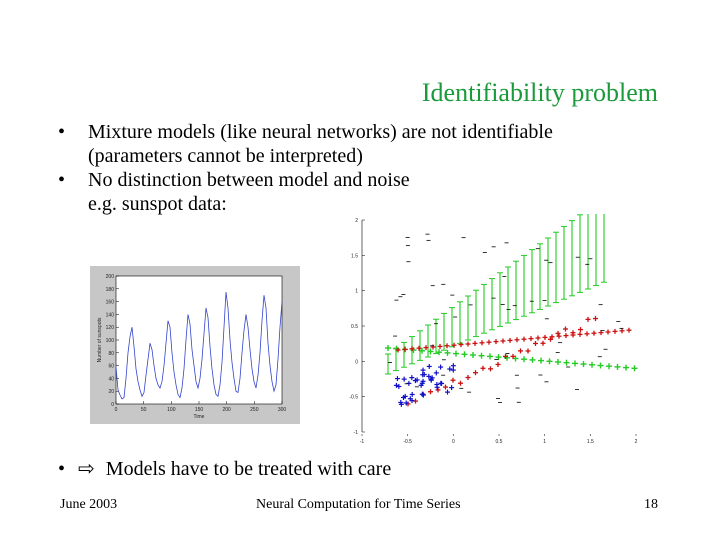 This screenshot has height=540, width=720. Describe the element at coordinates (110, 328) in the screenshot. I see `y-tick-label: 120` at that location.